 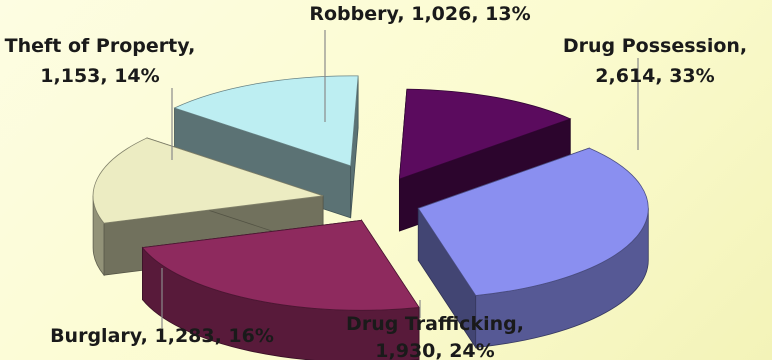 I want to click on slice-label: Burglary, 1,283, 16%, so click(x=162, y=336).